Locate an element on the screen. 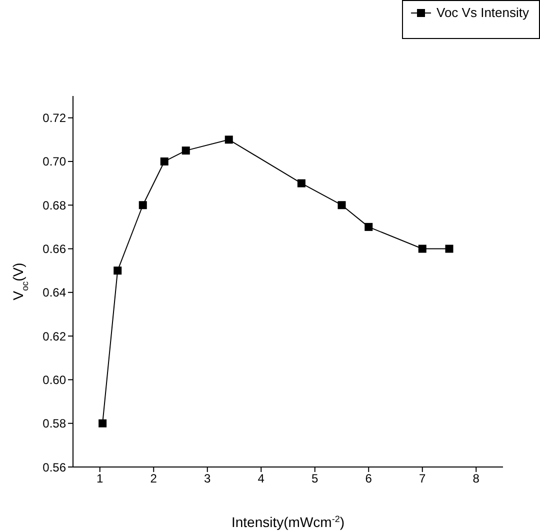 The image size is (540, 531). y-tick-label: 0.56 is located at coordinates (54, 467).